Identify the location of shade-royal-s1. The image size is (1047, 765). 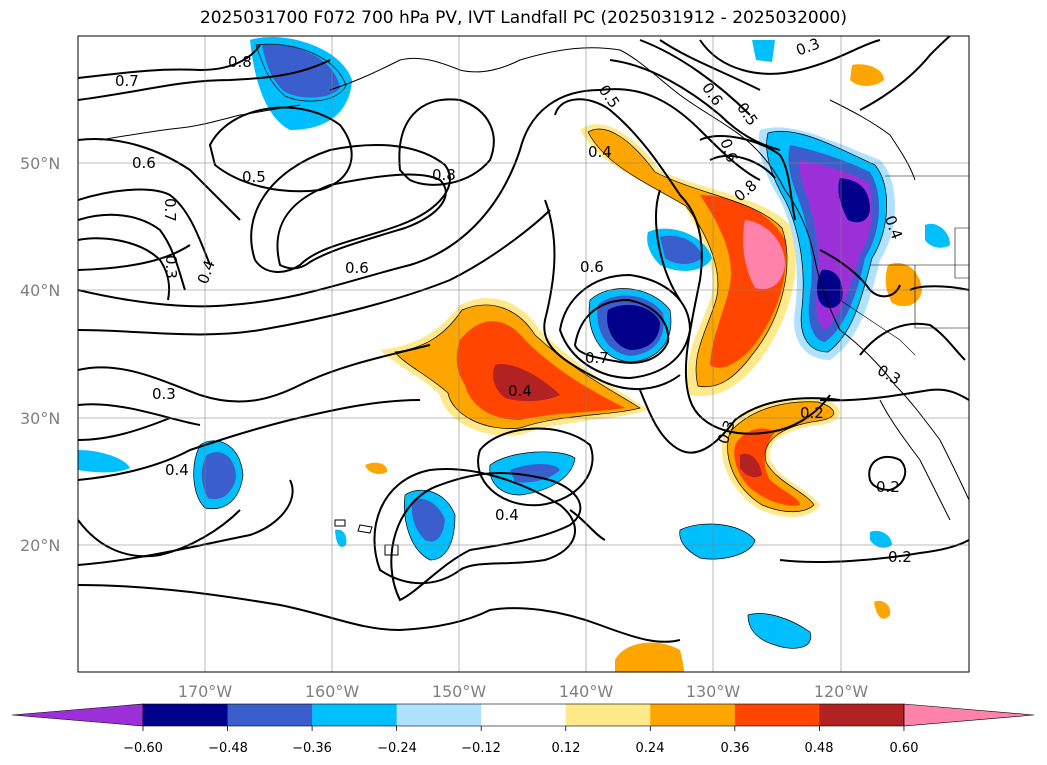
(535, 473).